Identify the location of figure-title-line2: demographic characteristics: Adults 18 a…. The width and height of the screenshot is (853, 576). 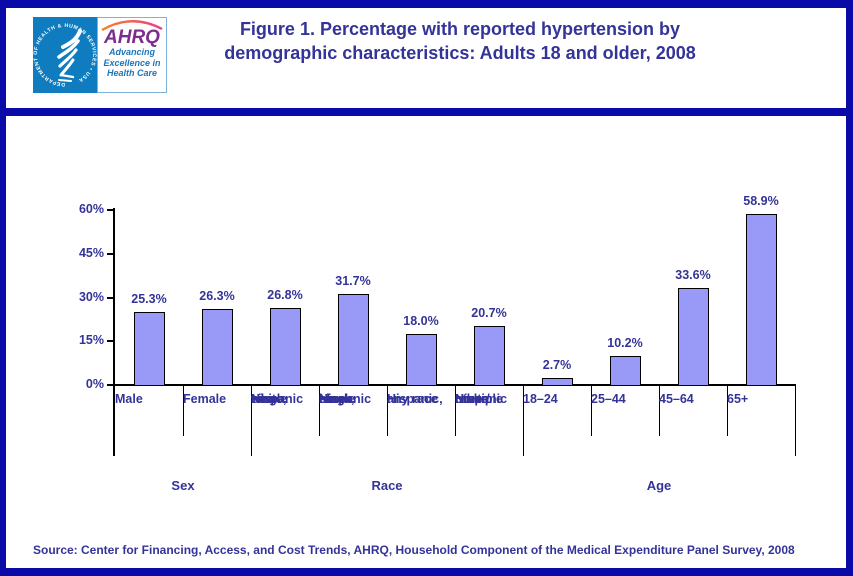
(460, 53).